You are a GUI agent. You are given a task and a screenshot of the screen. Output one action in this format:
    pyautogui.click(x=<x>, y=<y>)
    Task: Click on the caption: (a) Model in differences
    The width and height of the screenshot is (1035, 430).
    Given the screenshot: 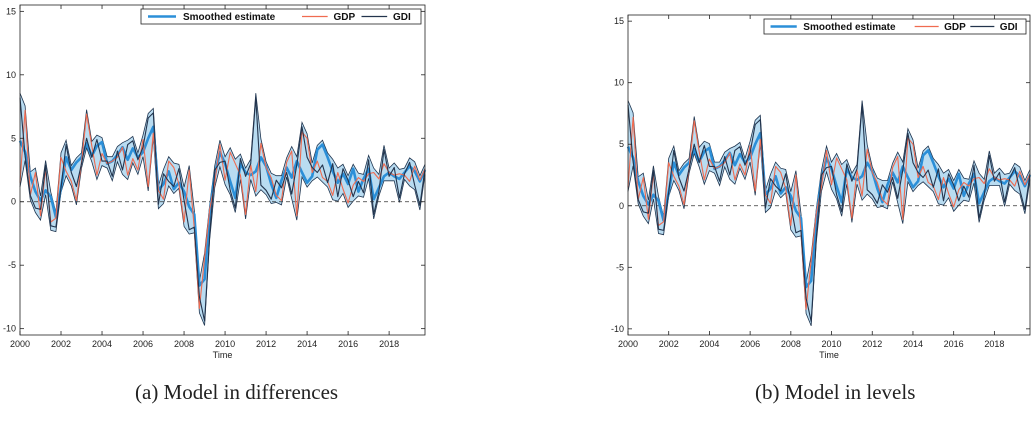 What is the action you would take?
    pyautogui.click(x=237, y=392)
    